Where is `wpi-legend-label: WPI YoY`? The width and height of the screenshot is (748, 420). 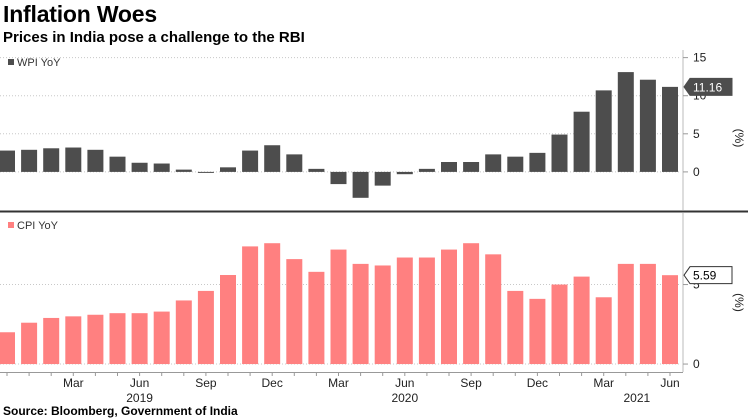
wpi-legend-label: WPI YoY is located at coordinates (39, 63).